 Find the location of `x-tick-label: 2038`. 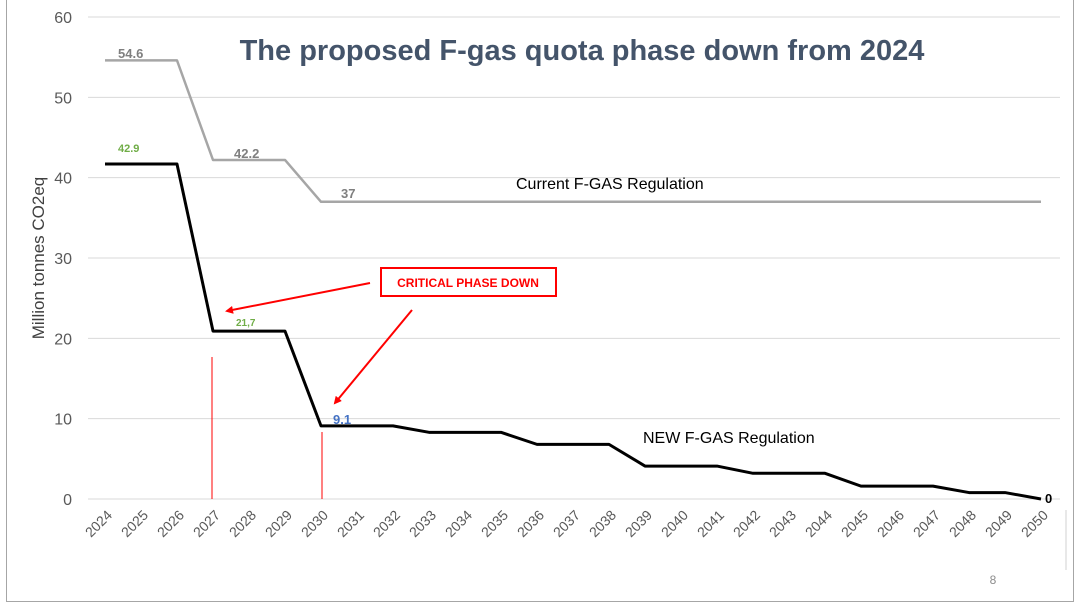

x-tick-label: 2038 is located at coordinates (602, 523).